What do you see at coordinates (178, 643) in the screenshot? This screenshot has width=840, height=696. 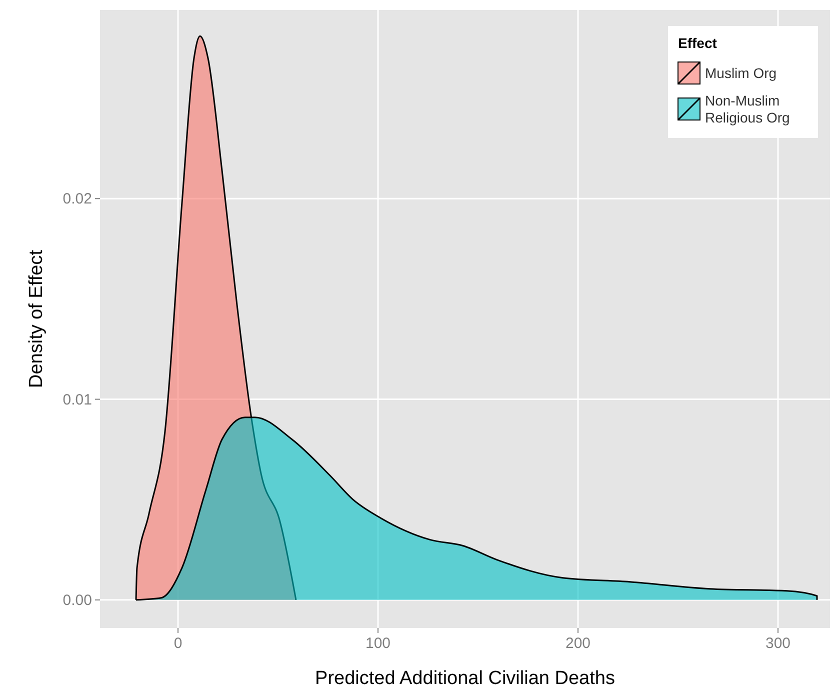 I see `x-tick-label: 0` at bounding box center [178, 643].